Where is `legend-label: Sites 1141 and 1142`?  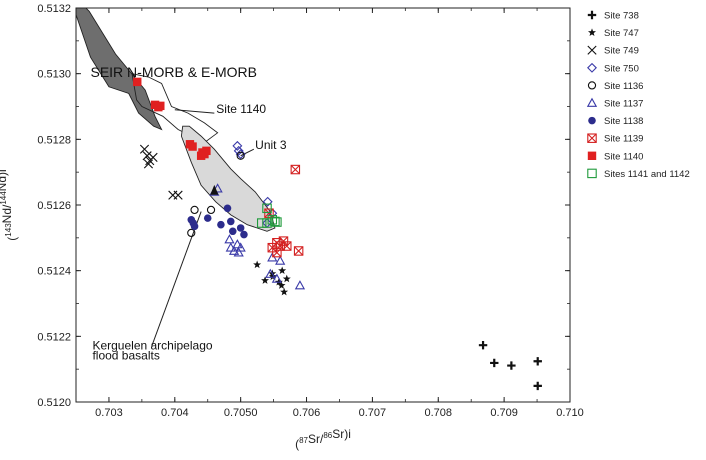 legend-label: Sites 1141 and 1142 is located at coordinates (647, 174).